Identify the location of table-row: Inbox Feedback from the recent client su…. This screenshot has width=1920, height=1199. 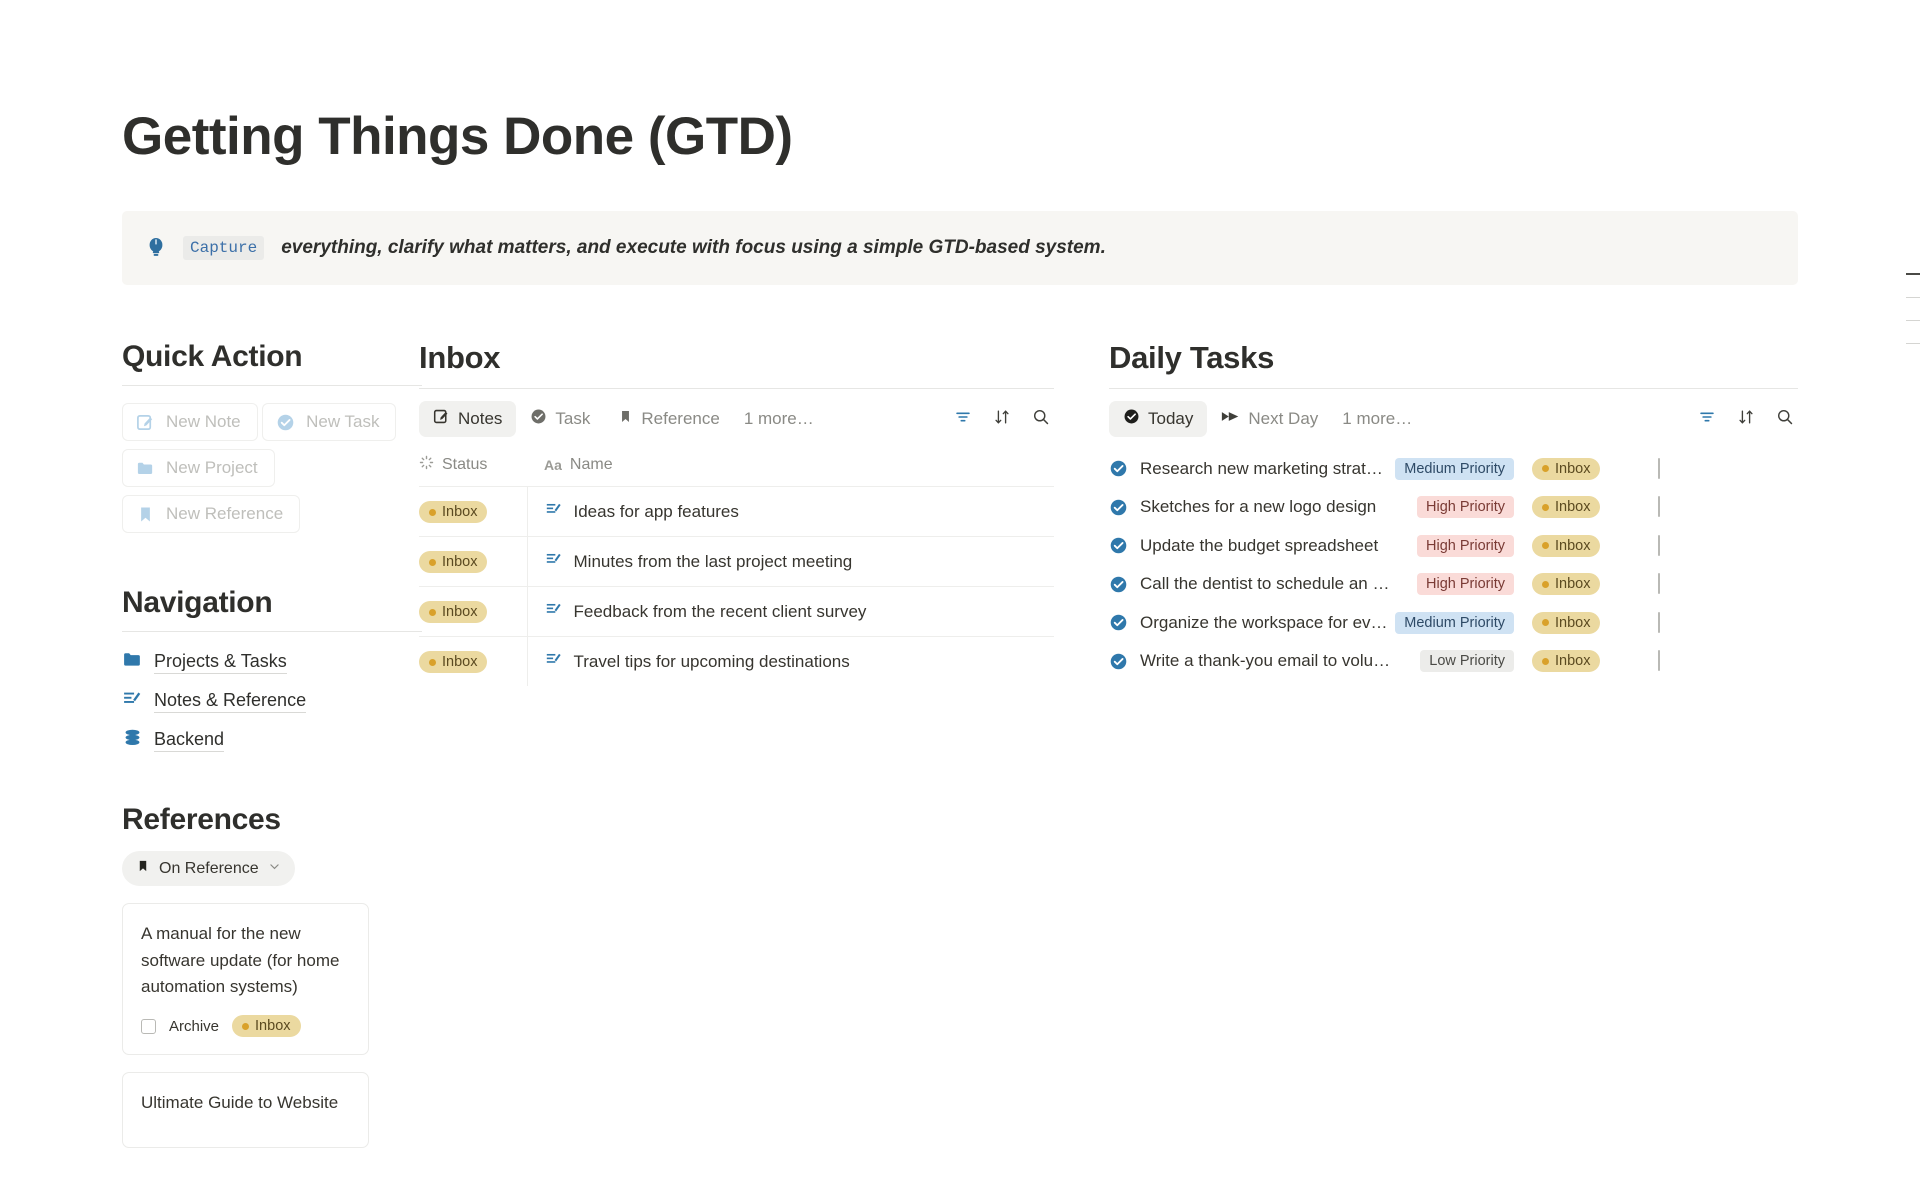
(736, 611).